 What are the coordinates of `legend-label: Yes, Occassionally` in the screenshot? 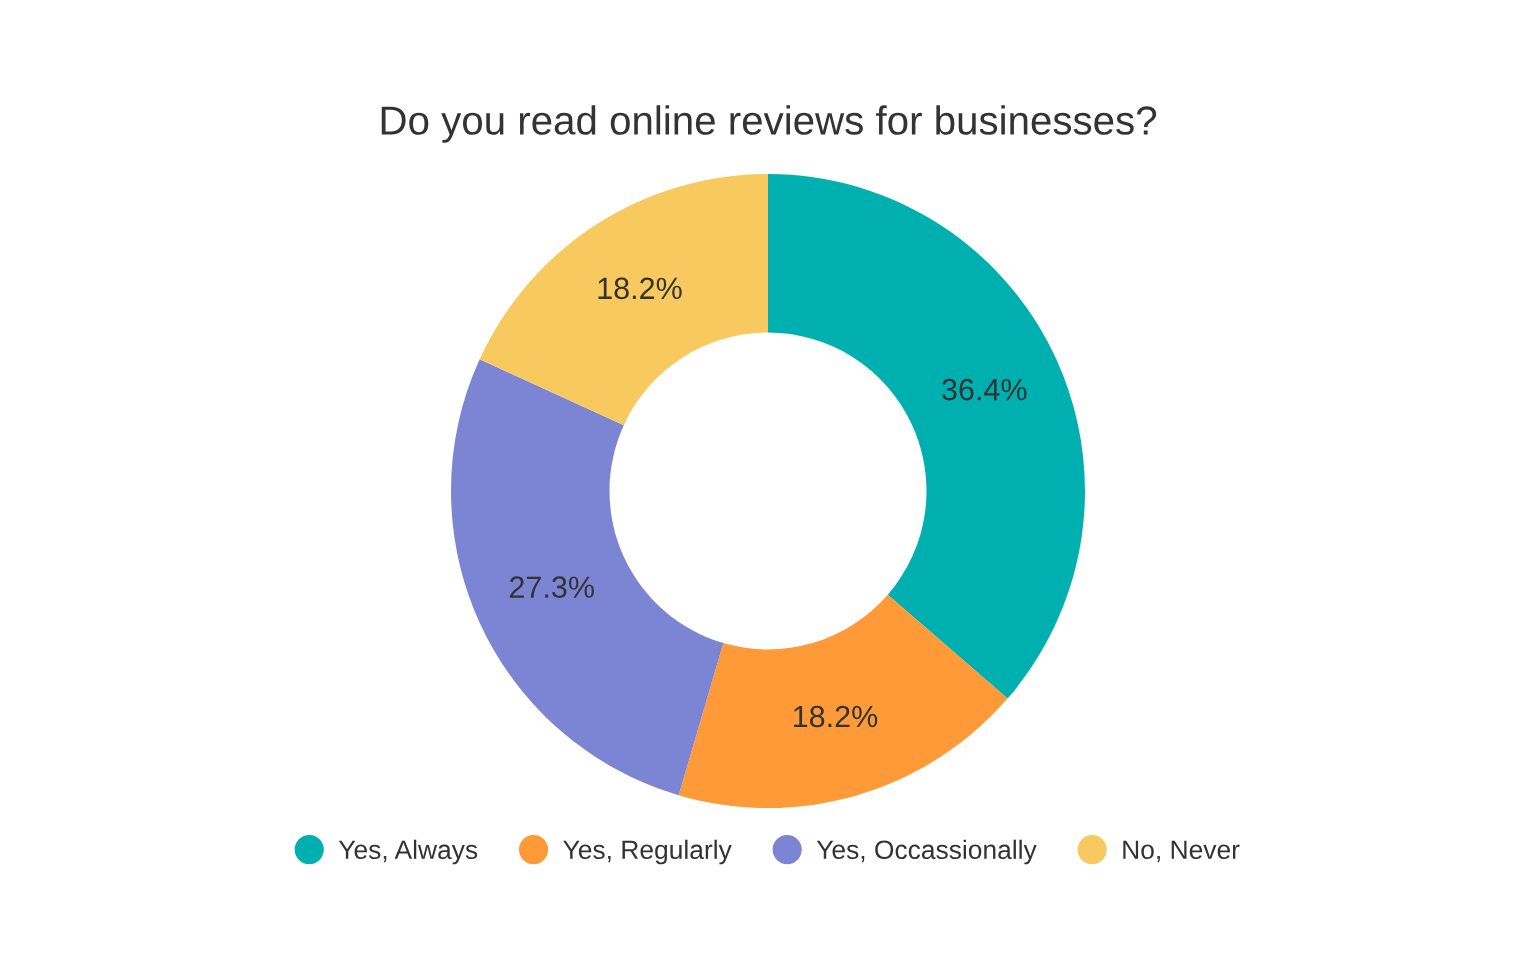 It's located at (926, 852).